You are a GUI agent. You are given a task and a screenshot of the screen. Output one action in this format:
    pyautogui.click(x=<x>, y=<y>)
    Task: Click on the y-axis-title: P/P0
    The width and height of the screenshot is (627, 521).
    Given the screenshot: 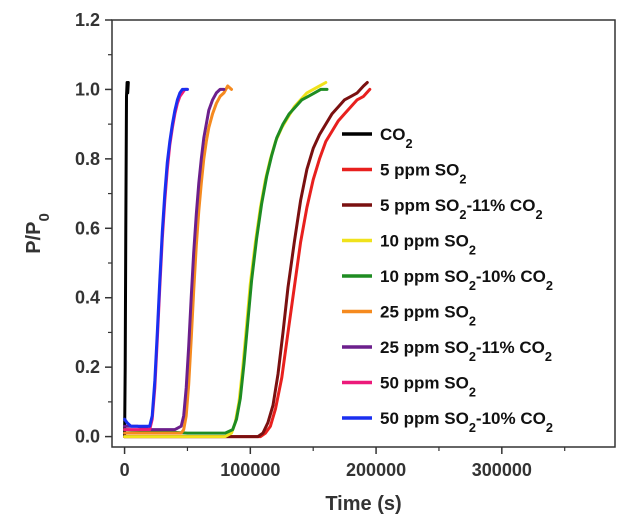 What is the action you would take?
    pyautogui.click(x=38, y=233)
    